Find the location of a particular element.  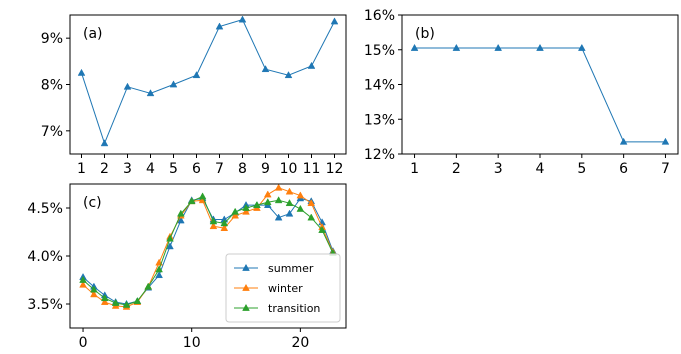

x-tick-label: 20 is located at coordinates (300, 343).